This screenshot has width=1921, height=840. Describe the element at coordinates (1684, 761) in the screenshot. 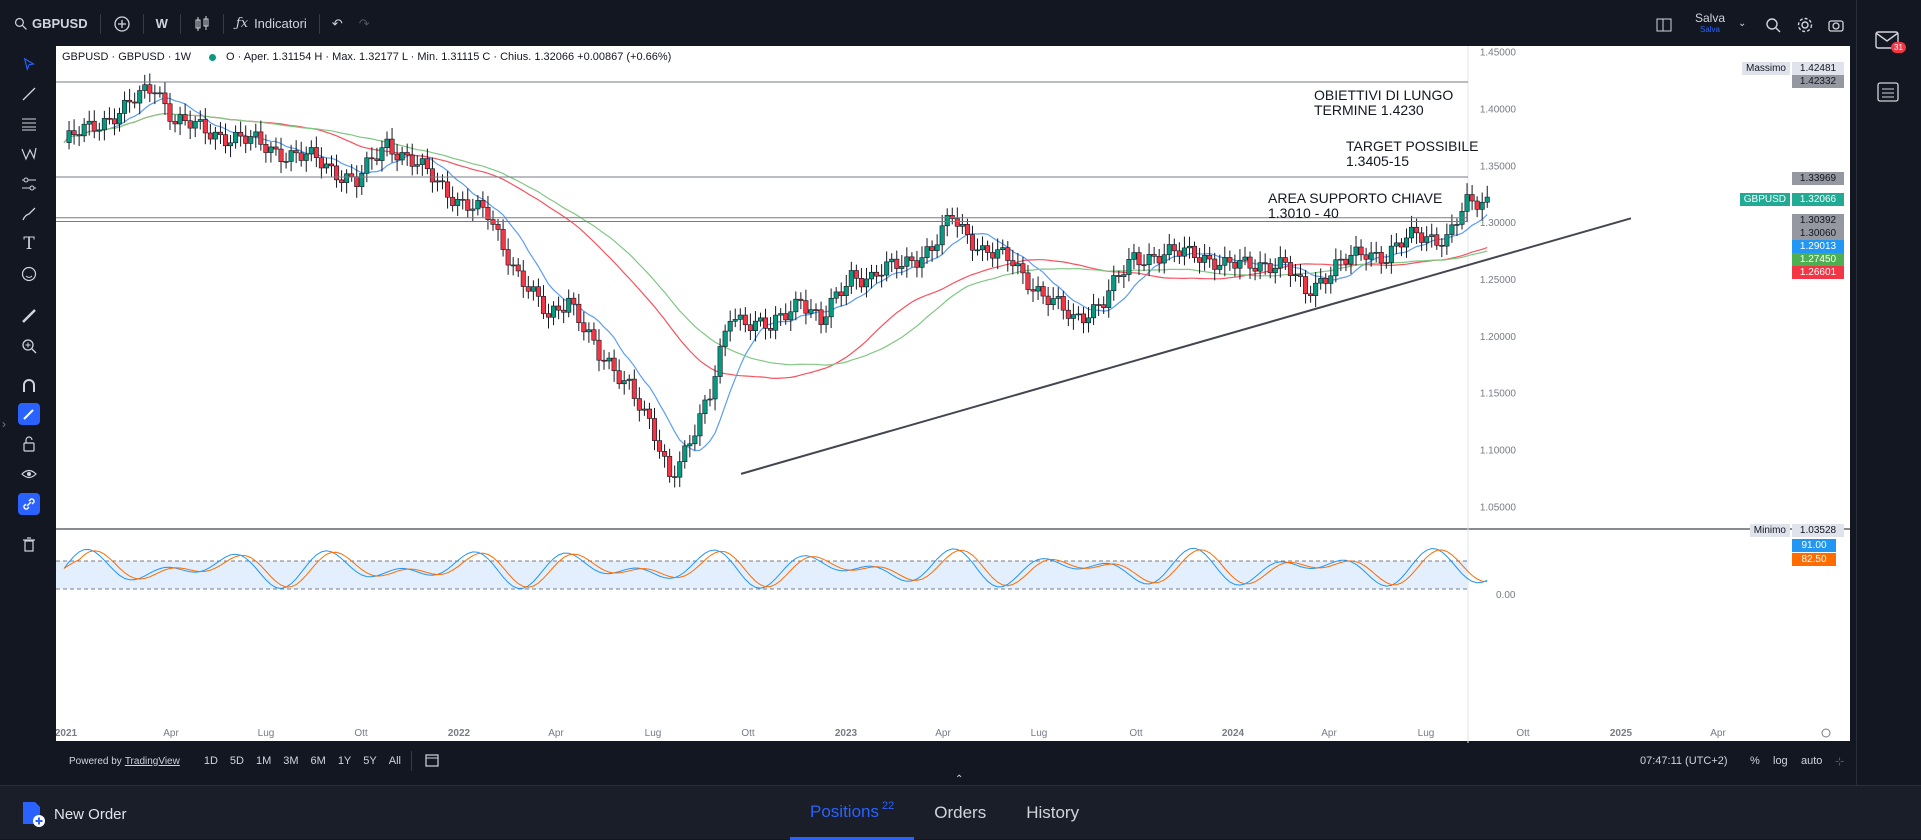

I see `clock: 07:47:11 (UTC+2)` at that location.